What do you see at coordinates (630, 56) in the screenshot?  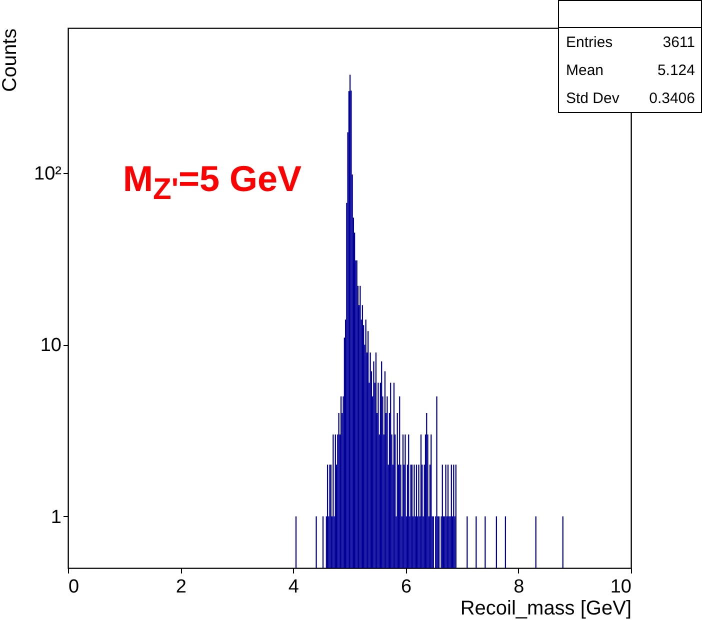 I see `stats-box: Entries 3611 Mean 5.124 Std Dev 0.3406` at bounding box center [630, 56].